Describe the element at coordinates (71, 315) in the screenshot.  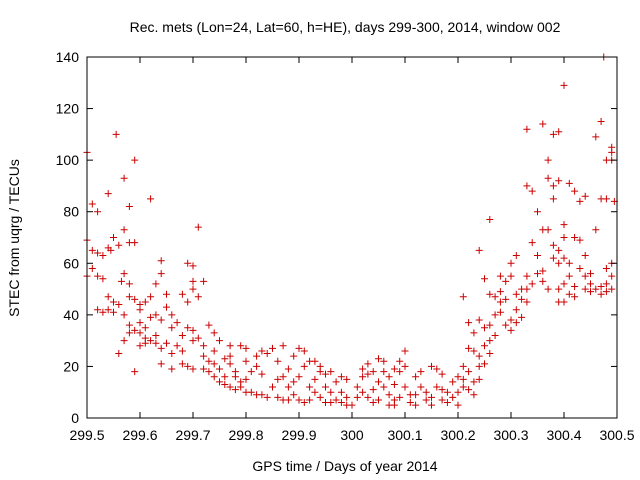
I see `y-tick-label: 40` at that location.